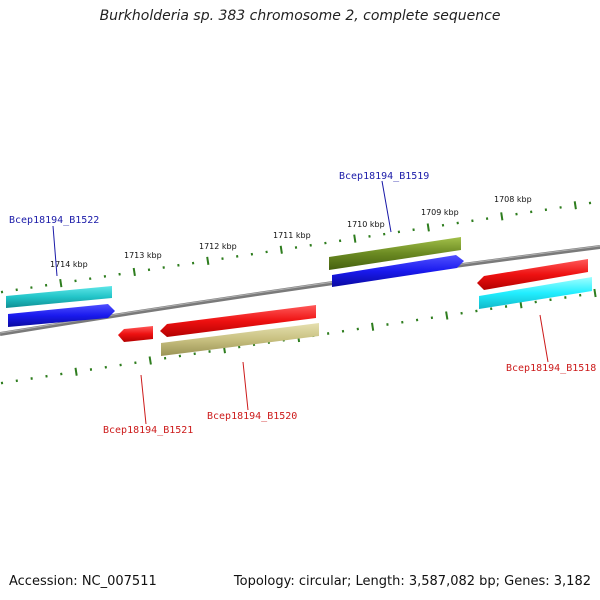  Describe the element at coordinates (440, 212) in the screenshot. I see `scale-label-1709: 1709 kbp` at that location.